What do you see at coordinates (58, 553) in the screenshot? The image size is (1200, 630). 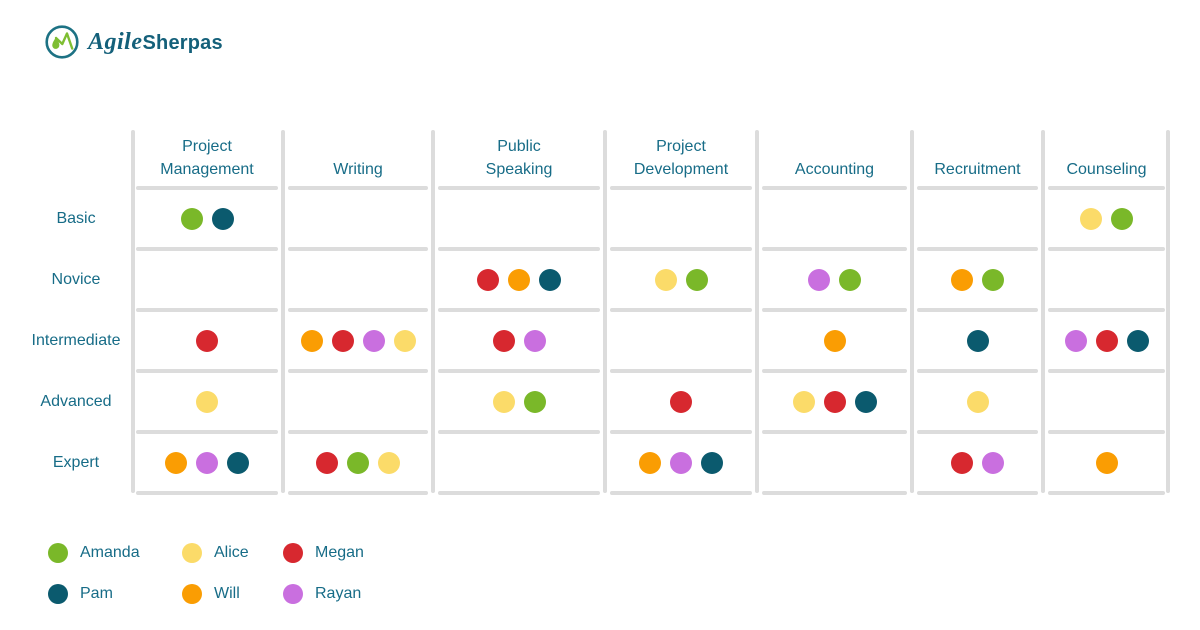 I see `legend-dot-amanda` at bounding box center [58, 553].